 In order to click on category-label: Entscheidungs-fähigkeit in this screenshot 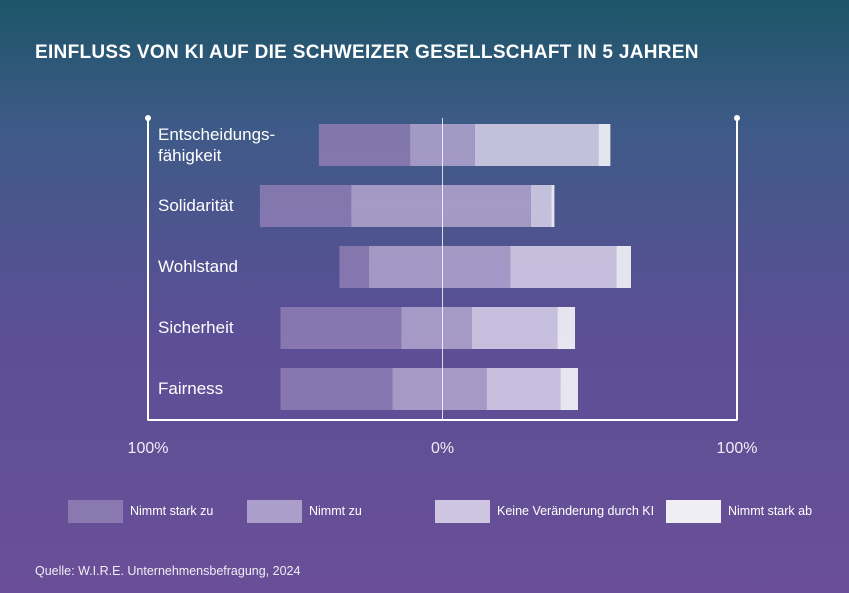, I will do `click(217, 145)`.